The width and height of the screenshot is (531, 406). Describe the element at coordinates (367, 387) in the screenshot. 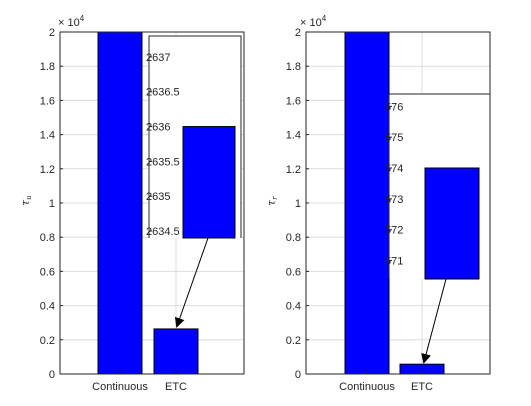

I see `right-x-tick-label: Continuous` at that location.